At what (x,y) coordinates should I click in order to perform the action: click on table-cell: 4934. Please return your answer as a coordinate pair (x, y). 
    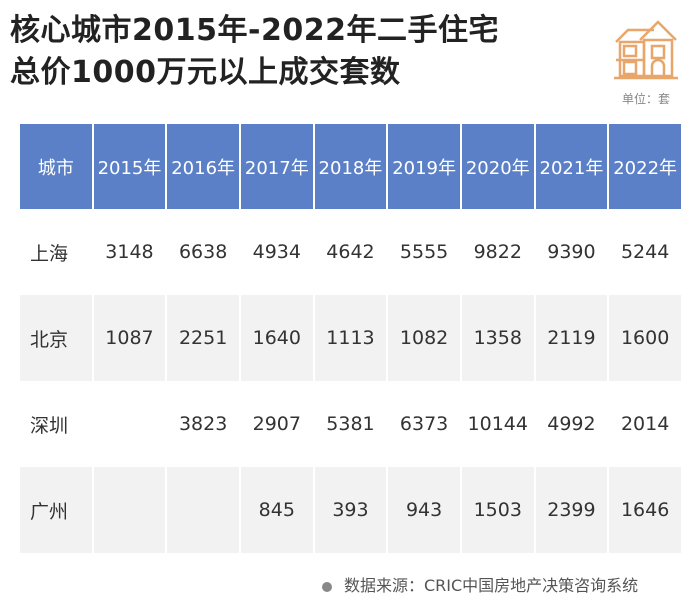
    Looking at the image, I should click on (276, 252).